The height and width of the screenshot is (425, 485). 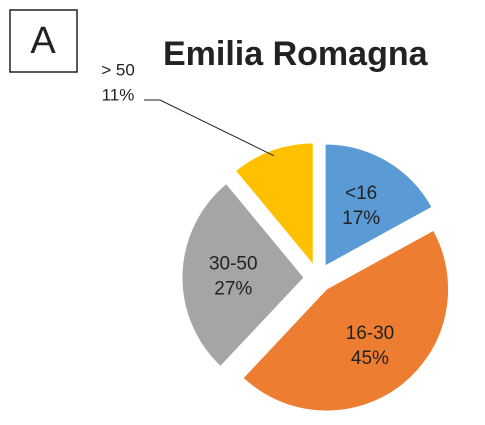 What do you see at coordinates (233, 288) in the screenshot?
I see `value-label: 27%` at bounding box center [233, 288].